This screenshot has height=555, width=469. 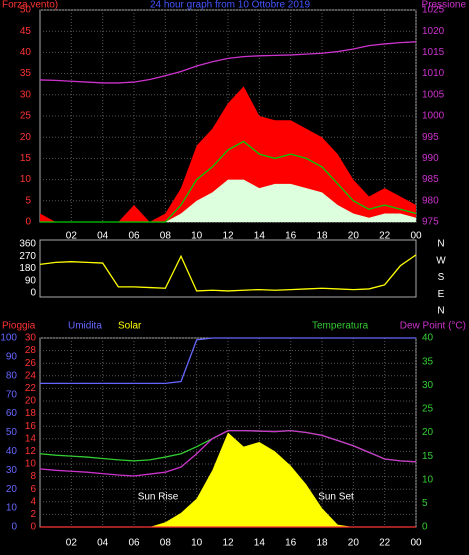 What do you see at coordinates (33, 489) in the screenshot?
I see `y3-tick-label: 6` at bounding box center [33, 489].